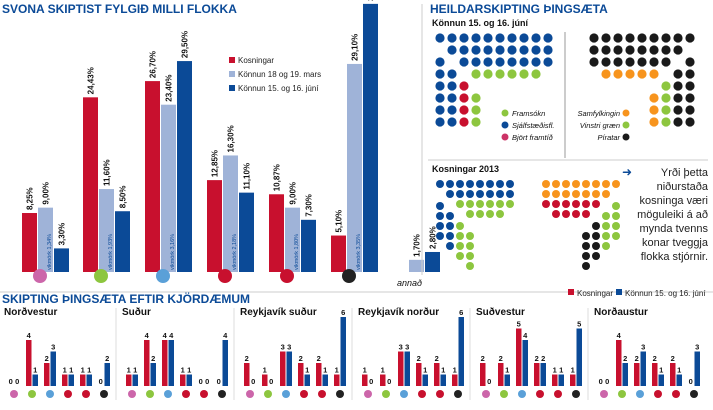  What do you see at coordinates (17, 381) in the screenshot?
I see `region-bar-label-0-0-1: 0` at bounding box center [17, 381].